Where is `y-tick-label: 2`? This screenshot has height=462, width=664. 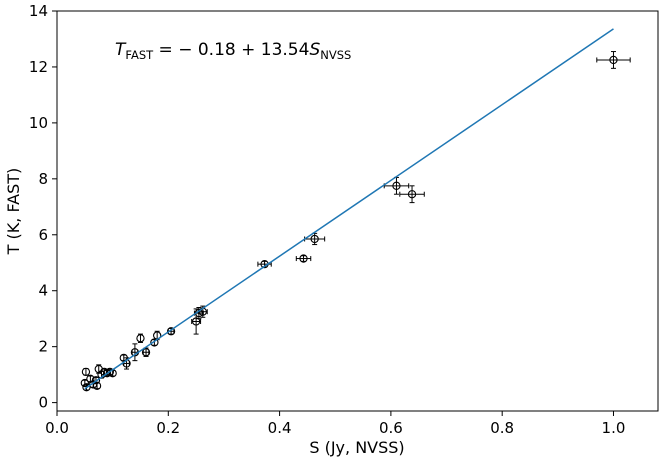
y-tick-label: 2 is located at coordinates (43, 347).